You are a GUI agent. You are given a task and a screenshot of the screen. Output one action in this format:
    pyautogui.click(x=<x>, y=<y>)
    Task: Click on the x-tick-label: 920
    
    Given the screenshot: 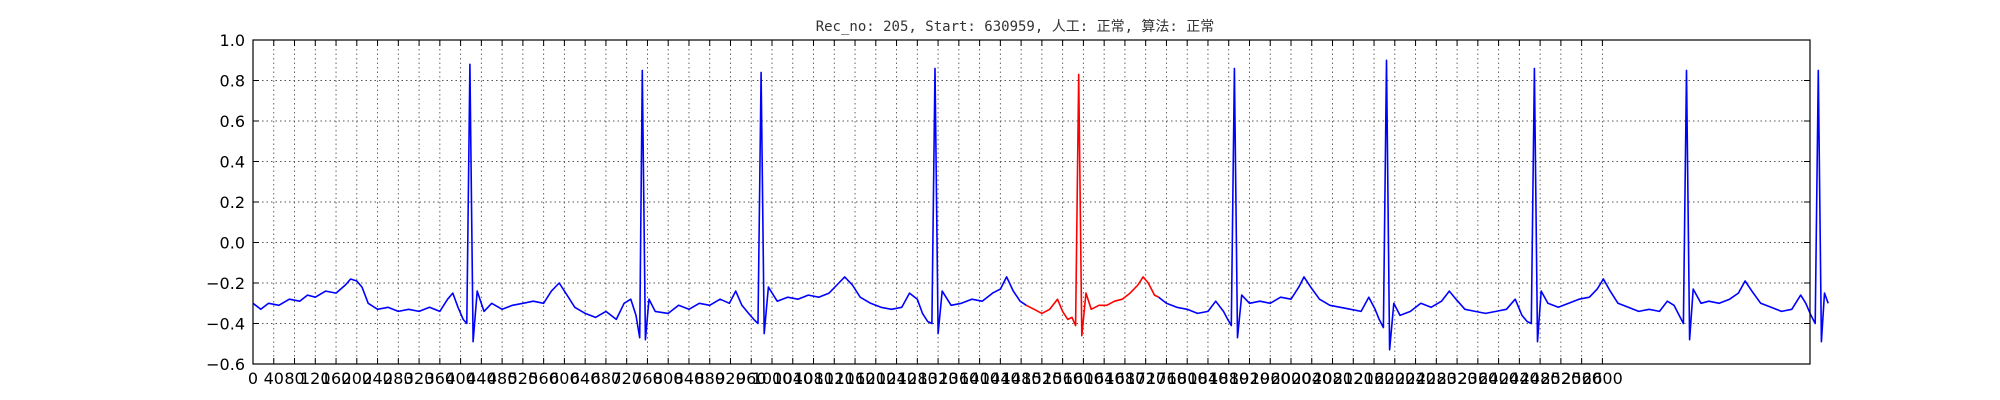 What is the action you would take?
    pyautogui.click(x=730, y=378)
    